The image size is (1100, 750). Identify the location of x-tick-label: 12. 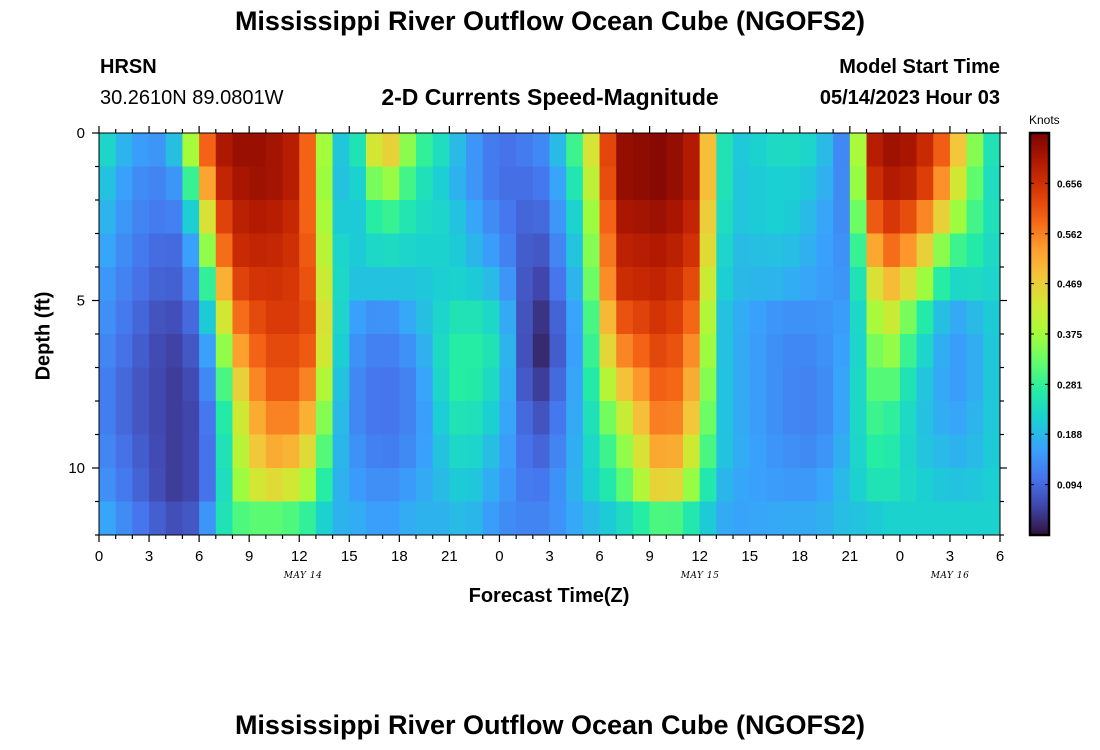
(299, 556).